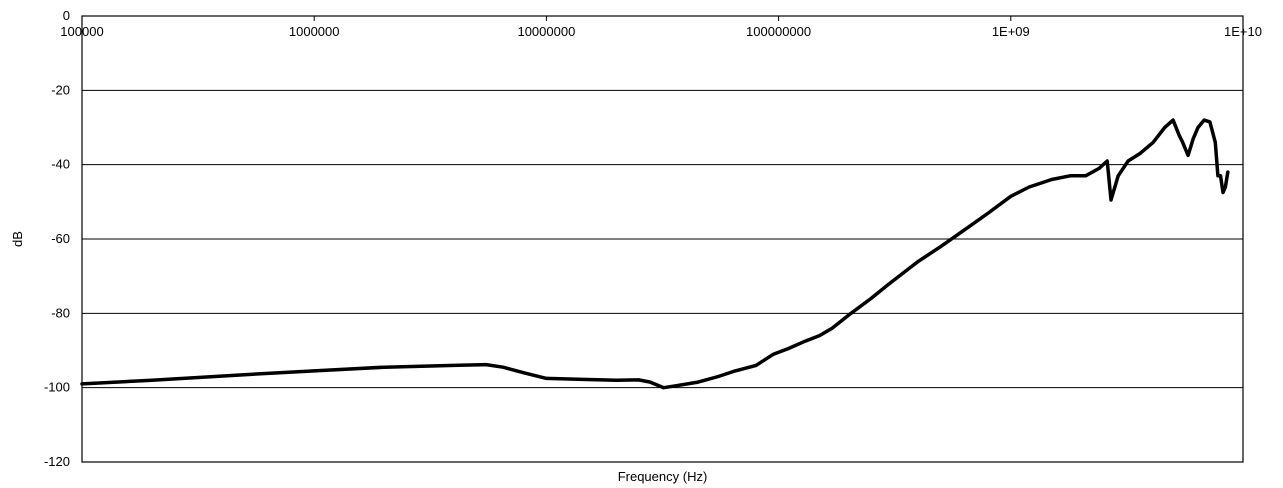  Describe the element at coordinates (314, 31) in the screenshot. I see `x-tick-label: 1000000` at that location.